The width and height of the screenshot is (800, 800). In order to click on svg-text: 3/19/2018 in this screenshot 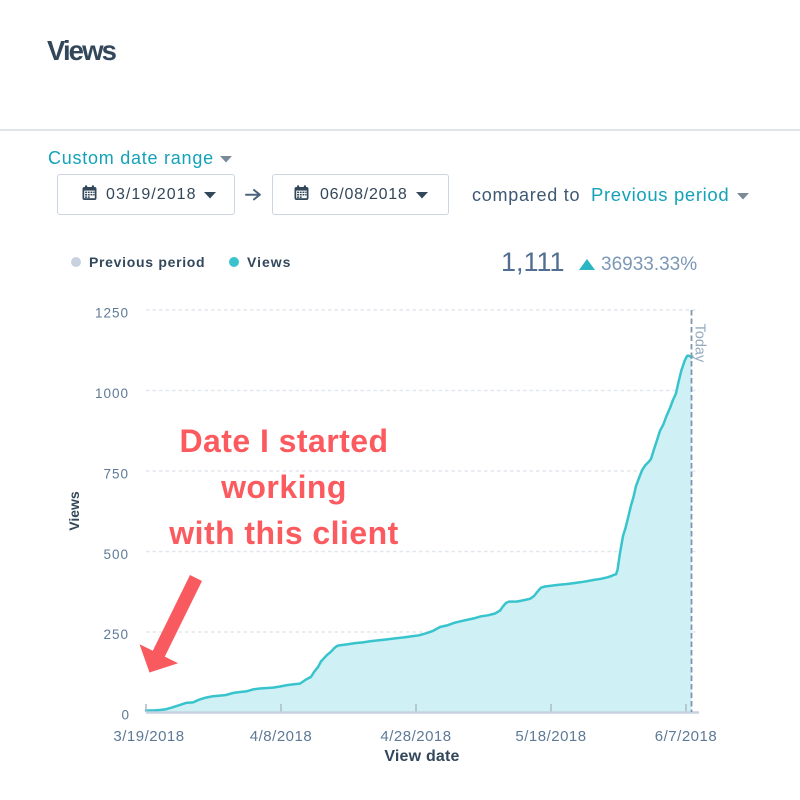, I will do `click(148, 736)`.